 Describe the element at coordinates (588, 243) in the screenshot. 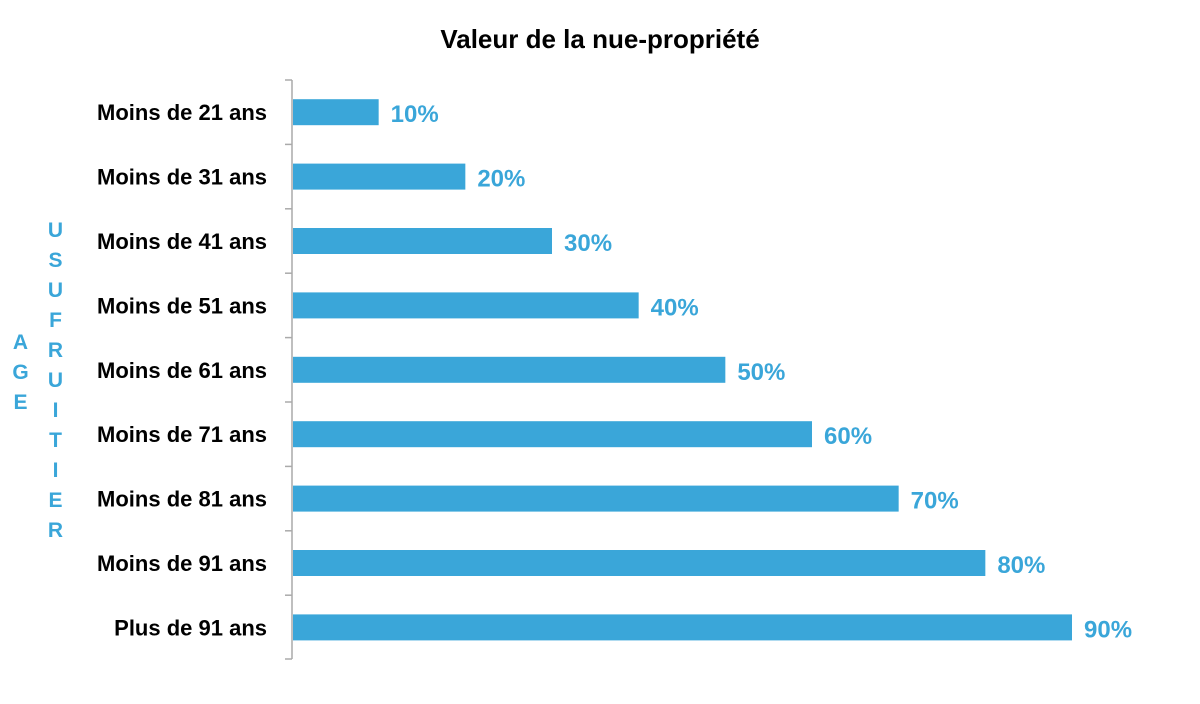

I see `value-label: 30%` at that location.